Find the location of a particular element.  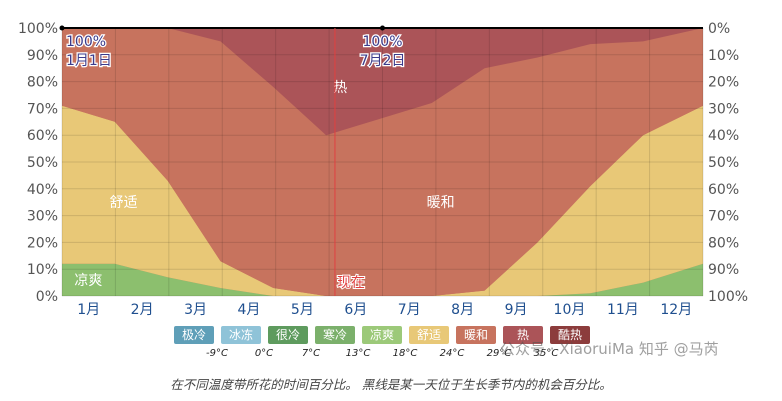

region-label: 热 is located at coordinates (340, 88).